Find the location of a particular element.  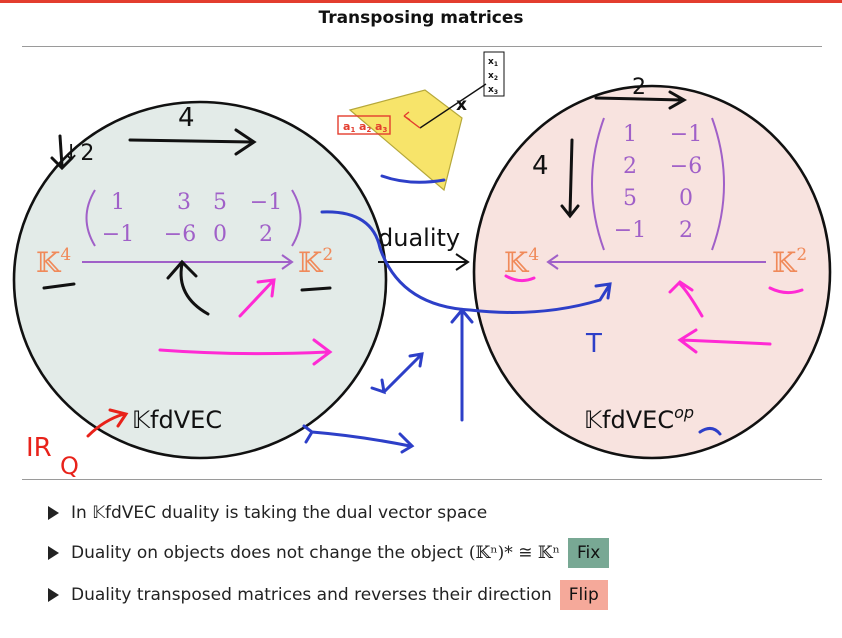

column-vector-entry: x2 is located at coordinates (493, 76).